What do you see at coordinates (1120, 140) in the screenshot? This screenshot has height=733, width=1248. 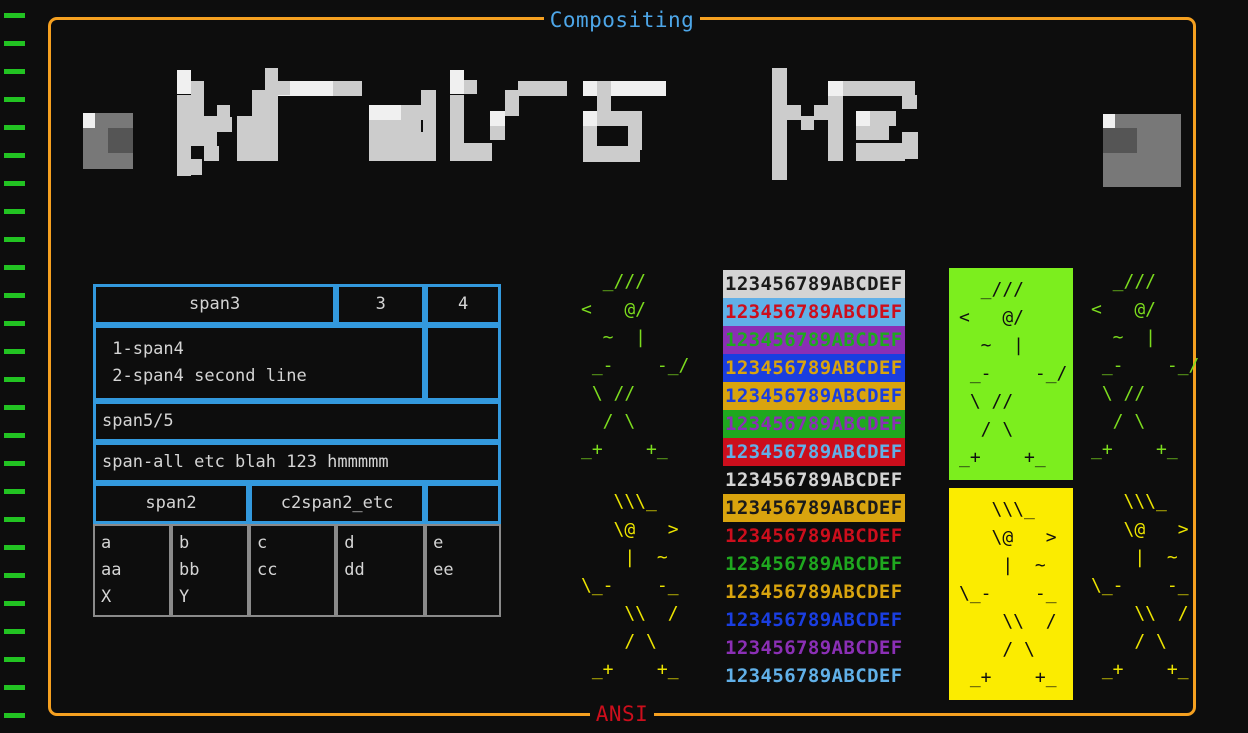 I see `banner-end-cap-right-hatch` at bounding box center [1120, 140].